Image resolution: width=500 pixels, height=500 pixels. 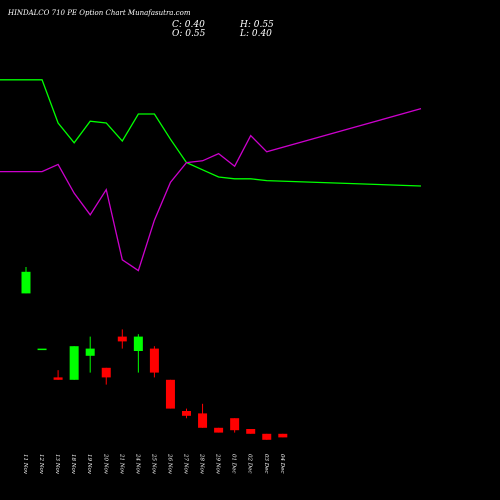 What do you see at coordinates (189, 34) in the screenshot?
I see `open-value: O: 0.55` at bounding box center [189, 34].